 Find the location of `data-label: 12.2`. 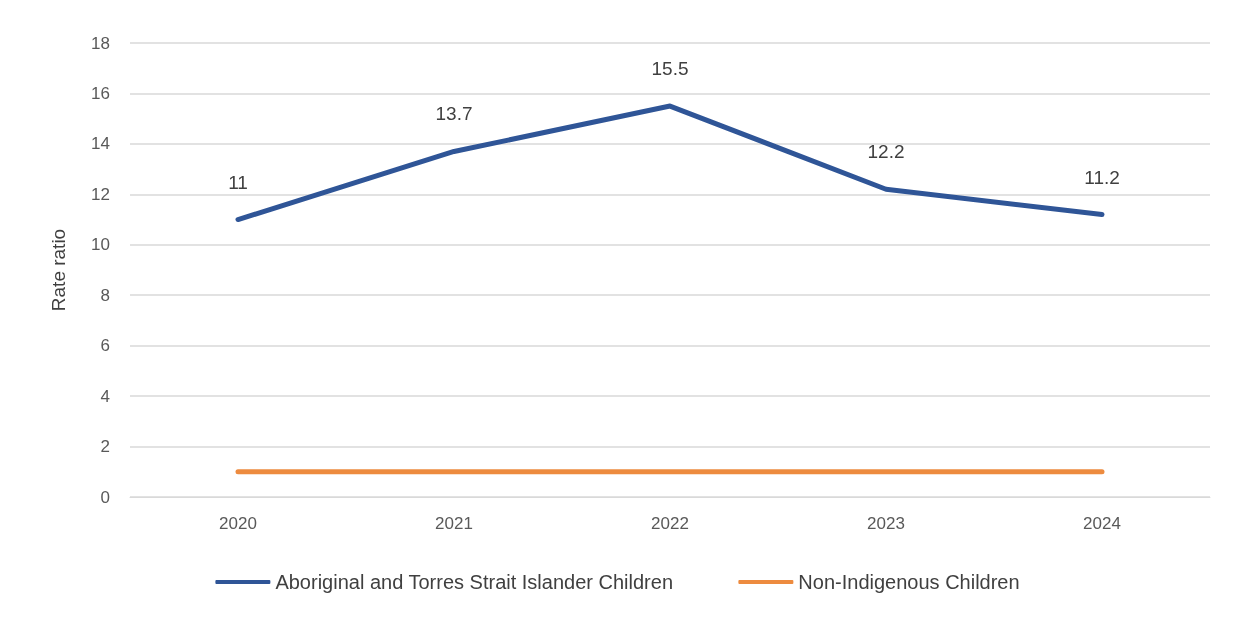

data-label: 12.2 is located at coordinates (886, 152).